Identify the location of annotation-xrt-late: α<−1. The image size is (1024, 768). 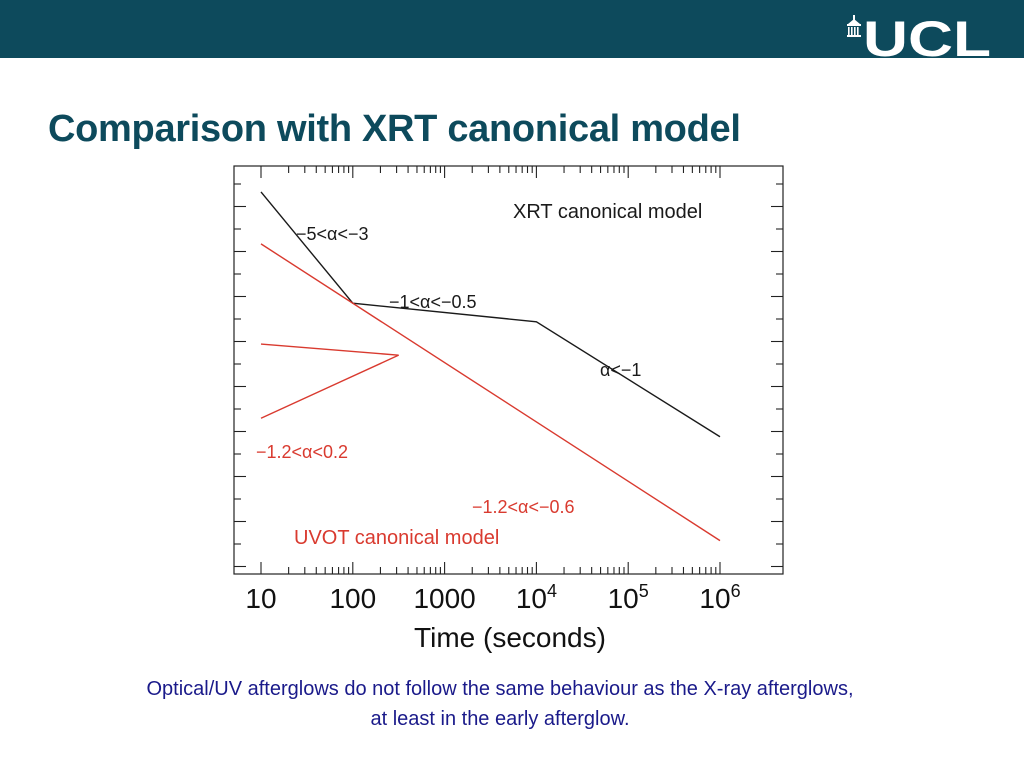
(620, 370).